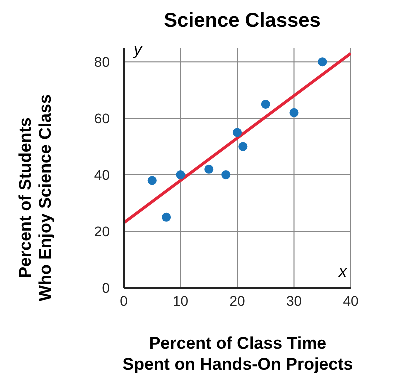 The width and height of the screenshot is (399, 390). I want to click on y-tick-label: 0, so click(106, 288).